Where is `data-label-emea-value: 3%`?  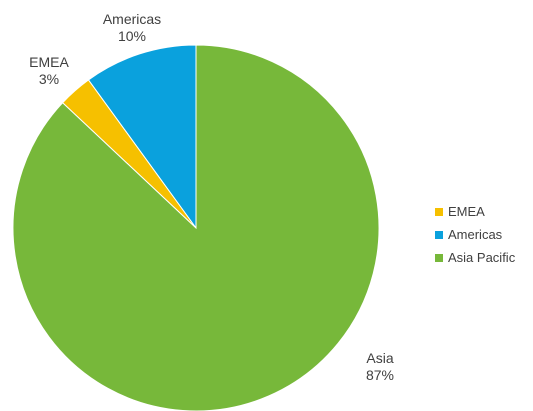 data-label-emea-value: 3% is located at coordinates (49, 79).